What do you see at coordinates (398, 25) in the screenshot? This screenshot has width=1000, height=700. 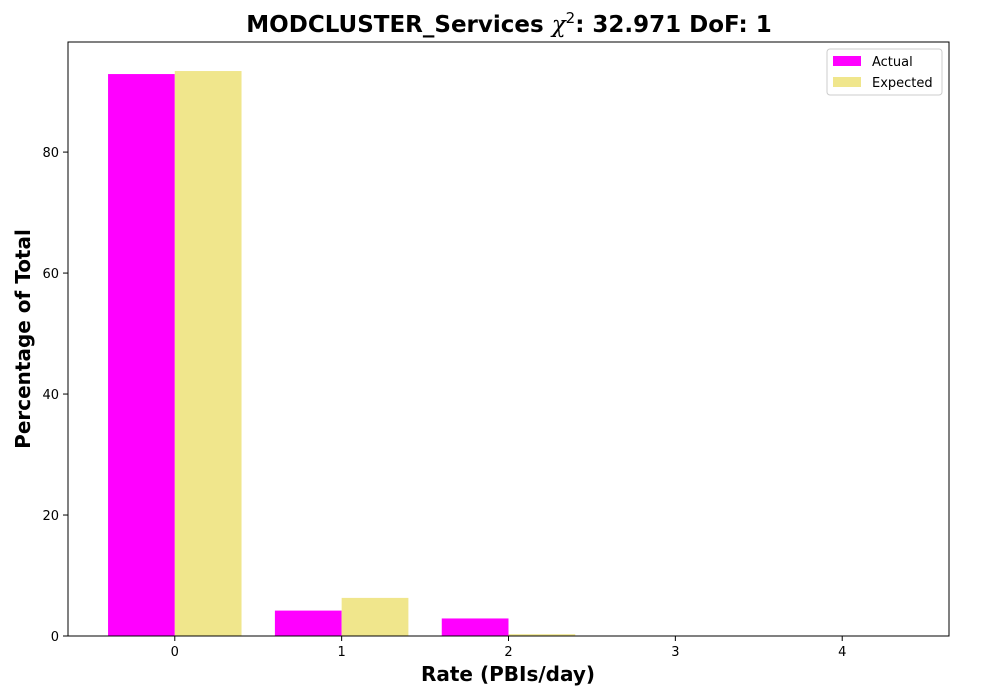 I see `chart-title-prefix: MODCLUSTER_Services` at bounding box center [398, 25].